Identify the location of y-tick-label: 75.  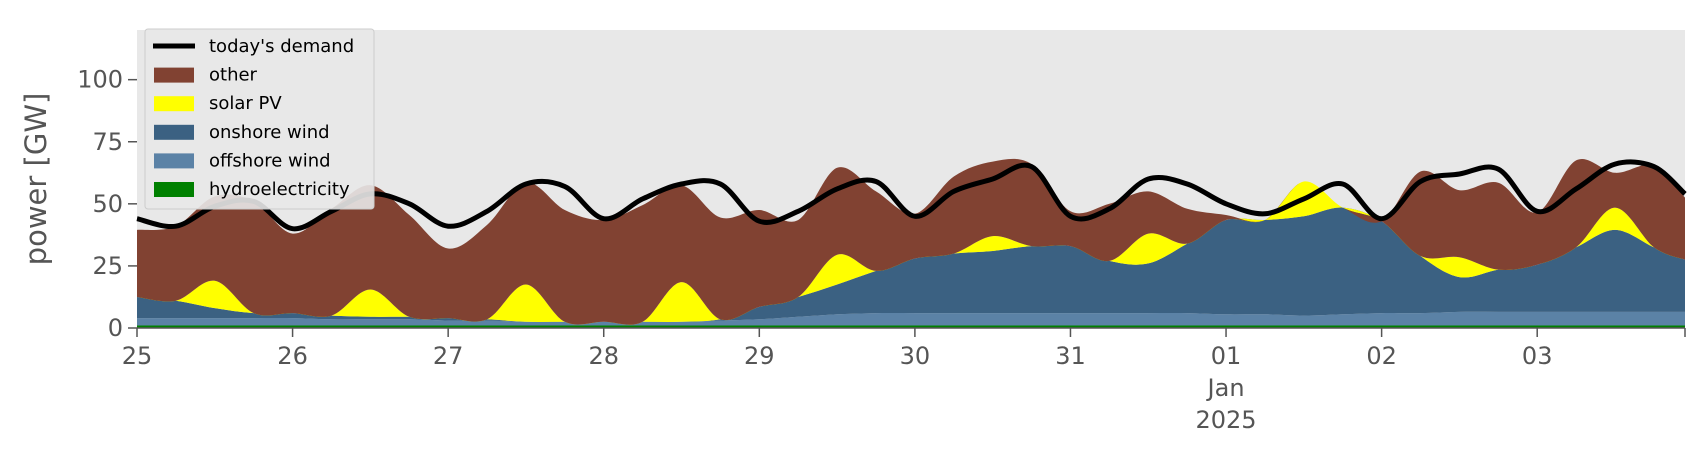
(107, 142).